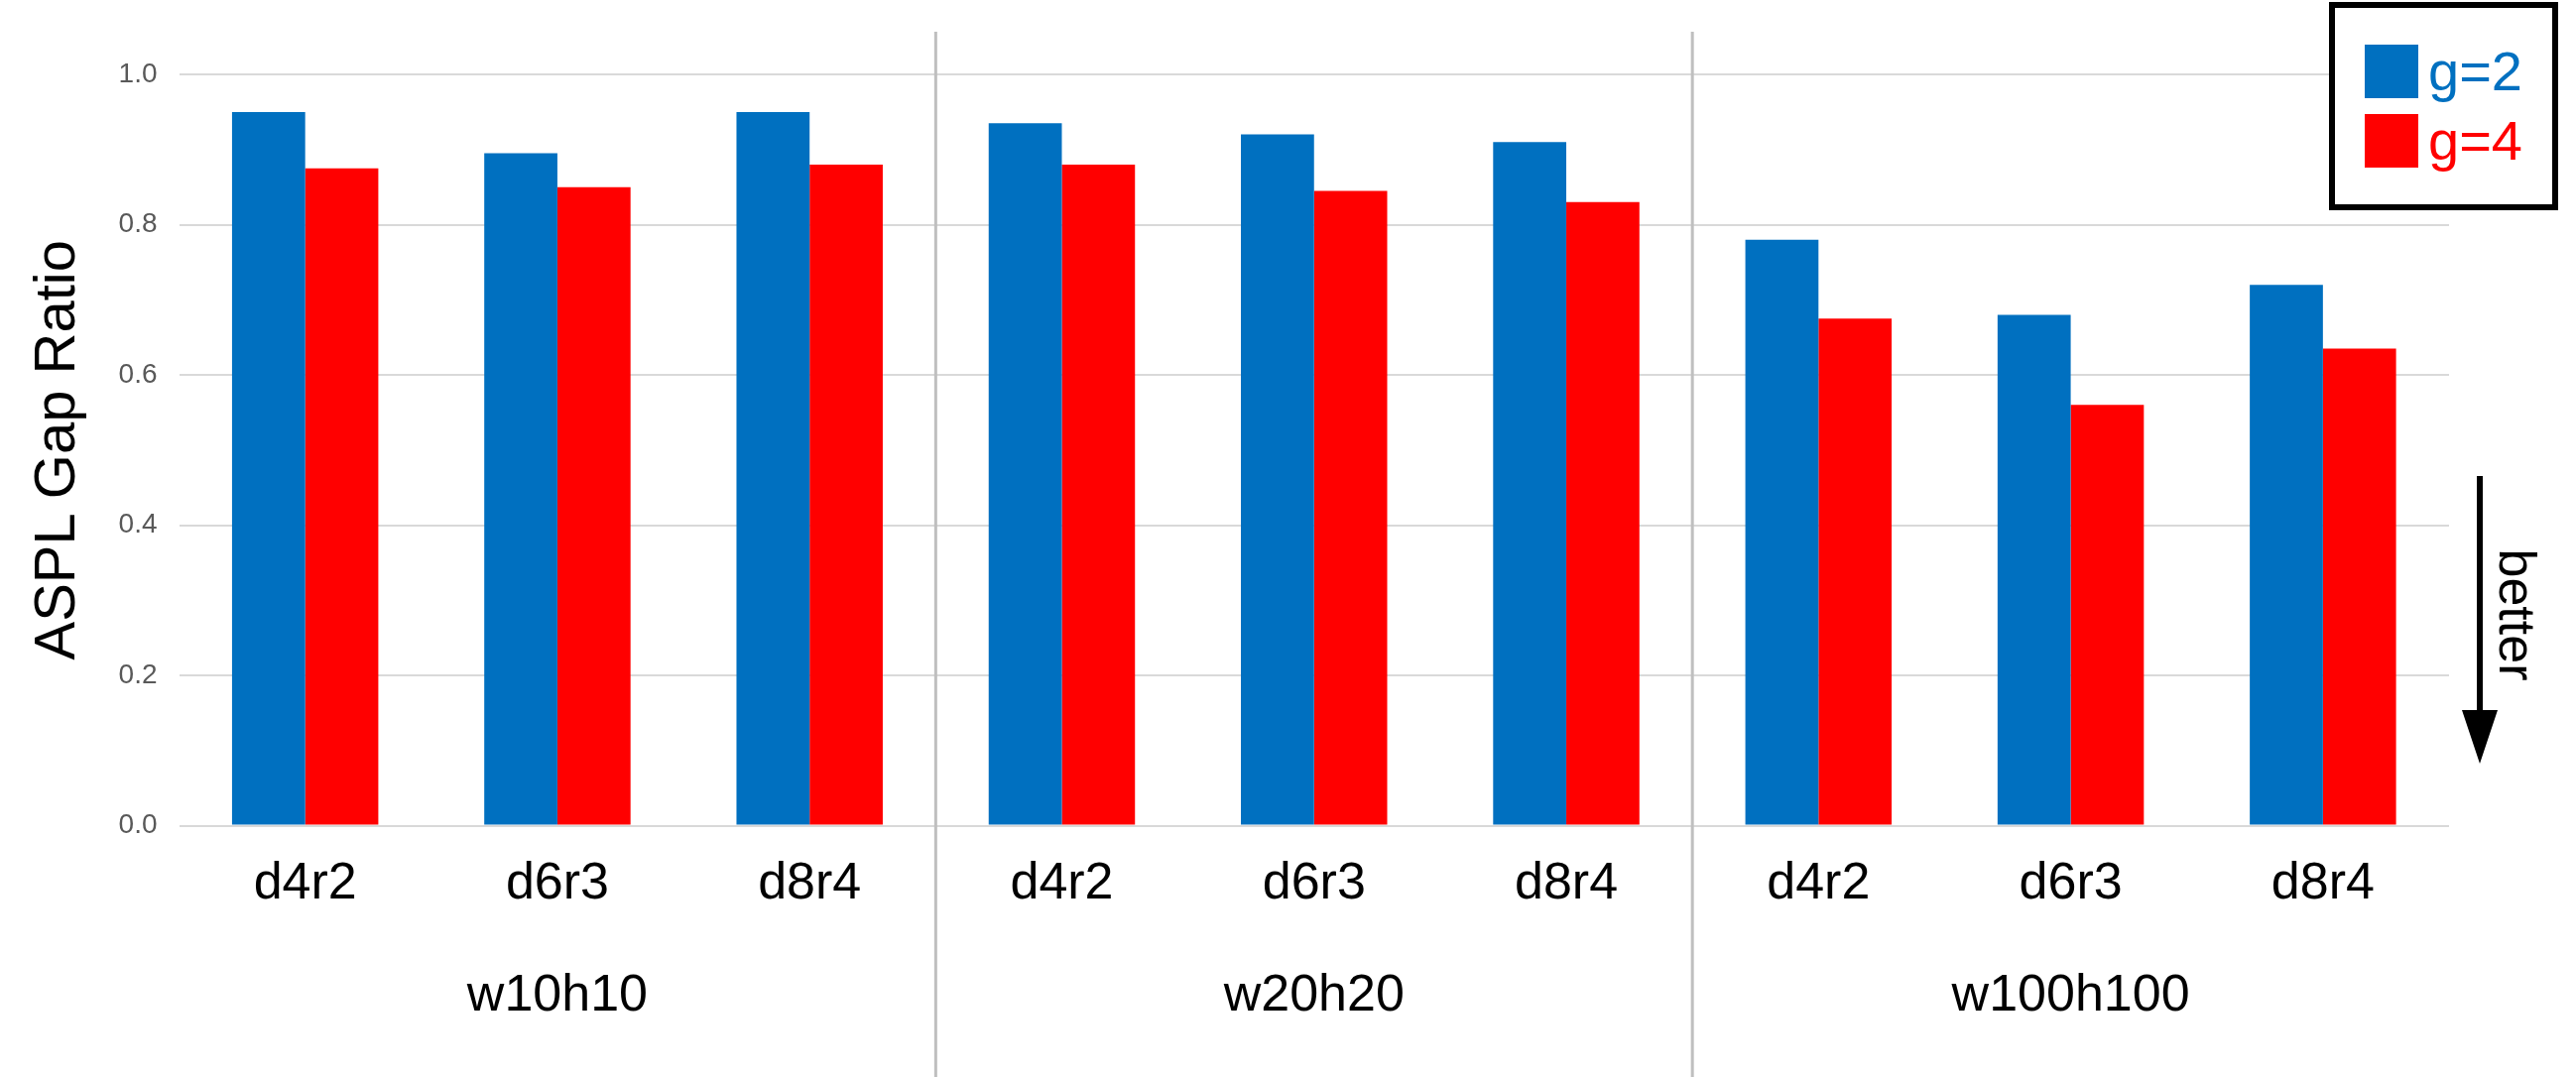  I want to click on legend-label: g=4, so click(2475, 140).